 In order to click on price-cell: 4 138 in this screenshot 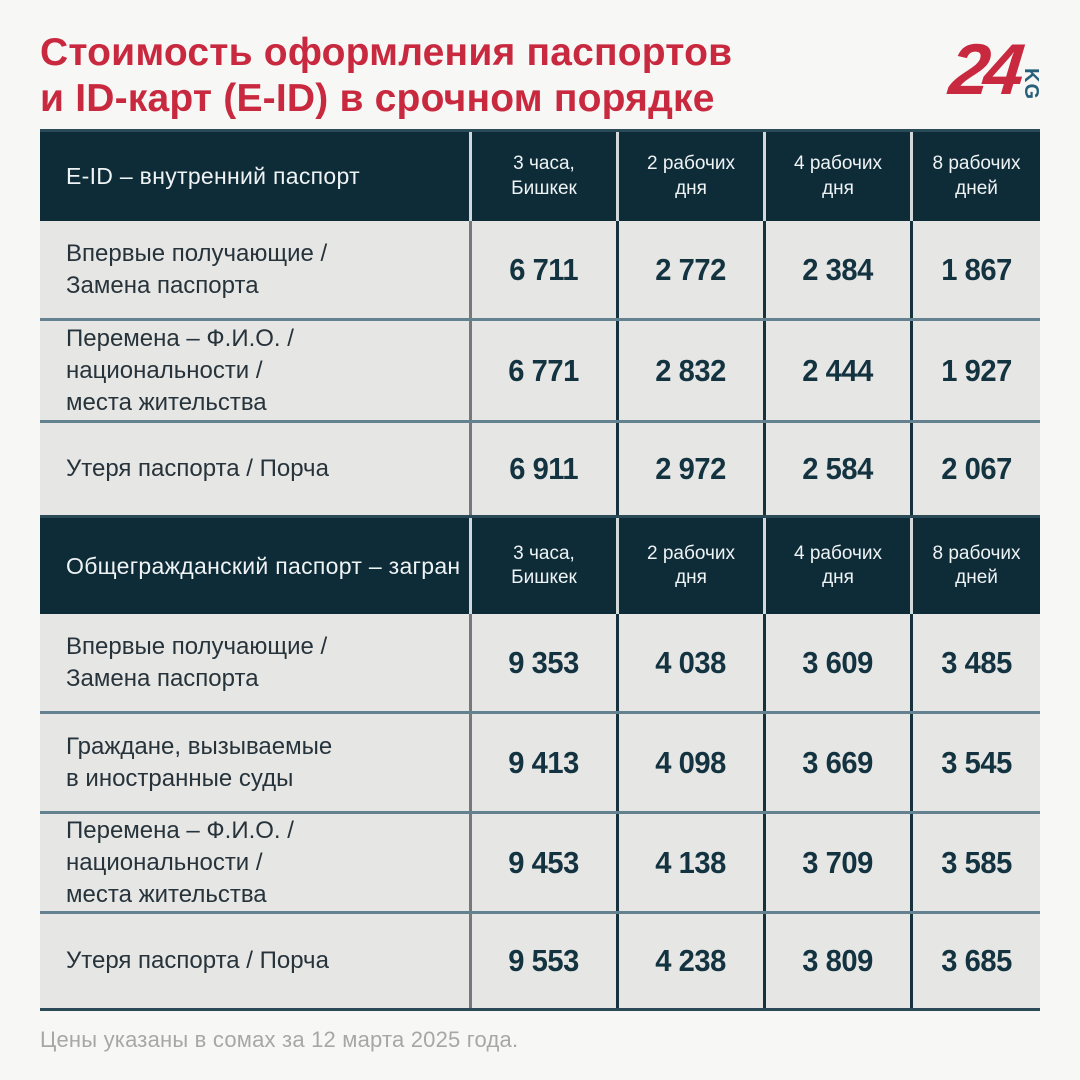, I will do `click(689, 863)`.